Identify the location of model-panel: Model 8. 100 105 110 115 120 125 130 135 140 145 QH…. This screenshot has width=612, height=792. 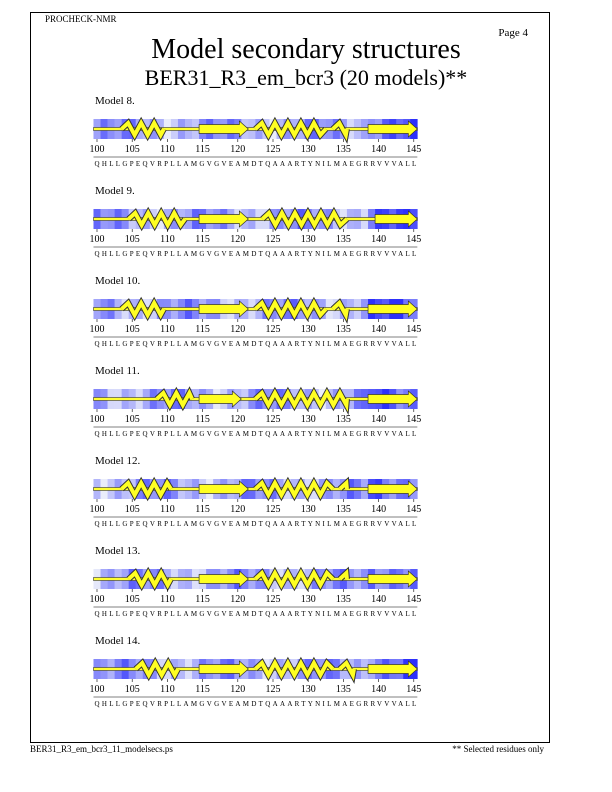
(256, 131).